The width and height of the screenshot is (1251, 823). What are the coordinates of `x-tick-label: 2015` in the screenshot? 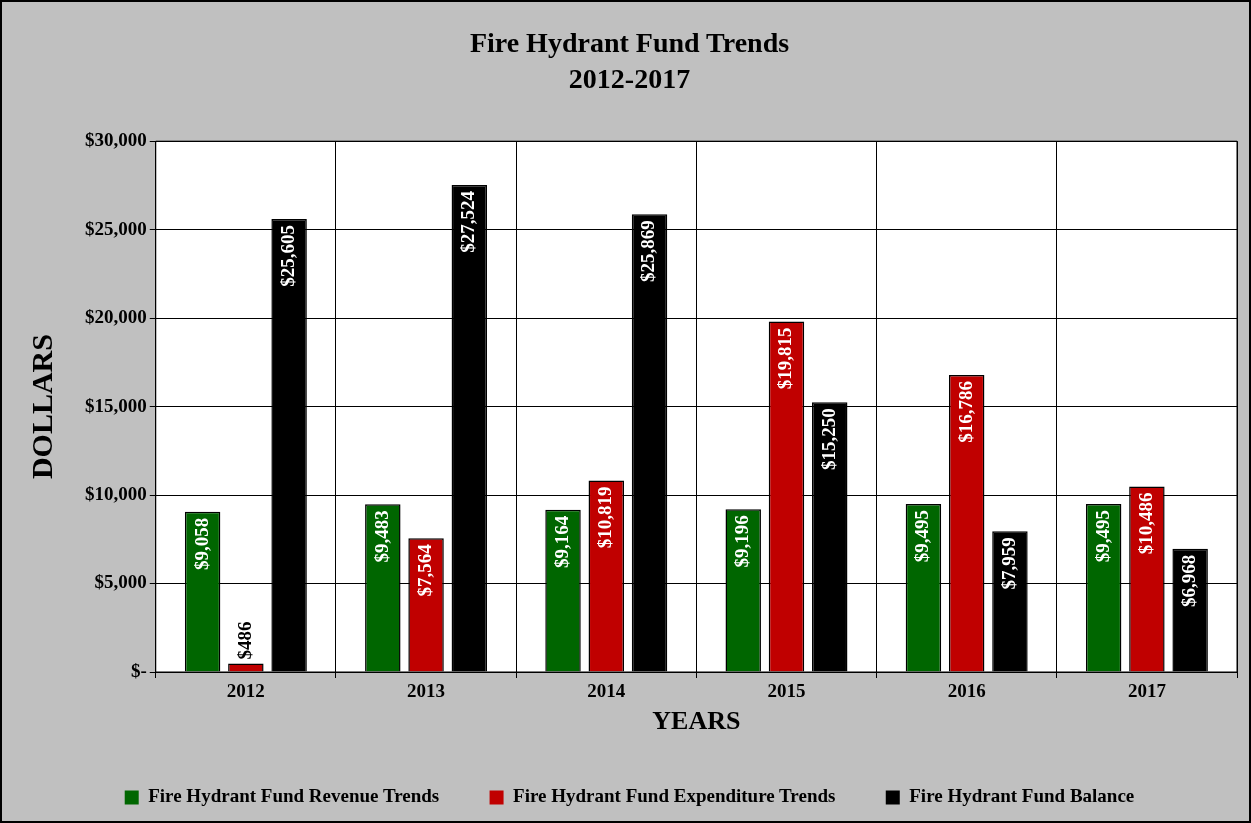 It's located at (786, 691).